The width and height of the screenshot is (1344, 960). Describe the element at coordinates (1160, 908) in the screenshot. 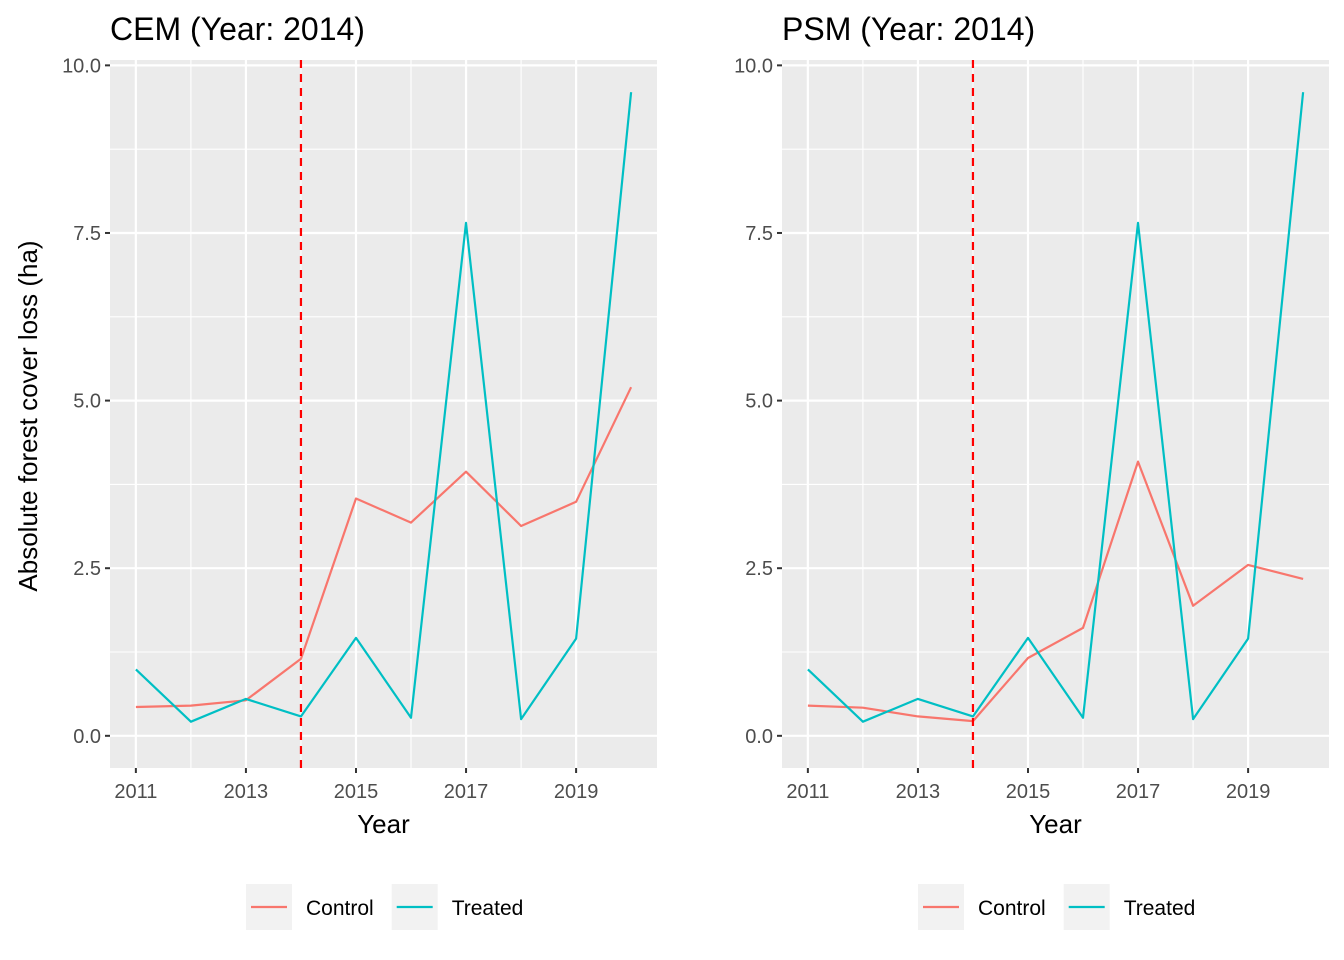

I see `panel-psm-legend-label-treated: Treated` at that location.